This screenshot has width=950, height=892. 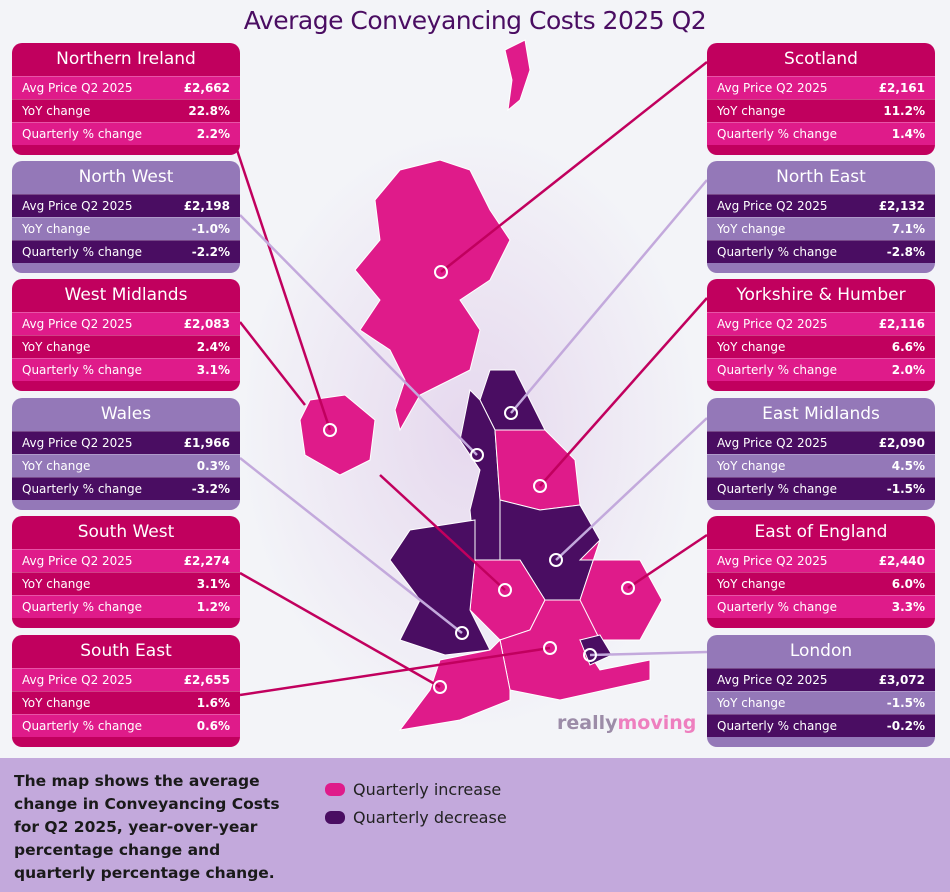 I want to click on row-yoy: YoY change 6.0%, so click(x=821, y=583).